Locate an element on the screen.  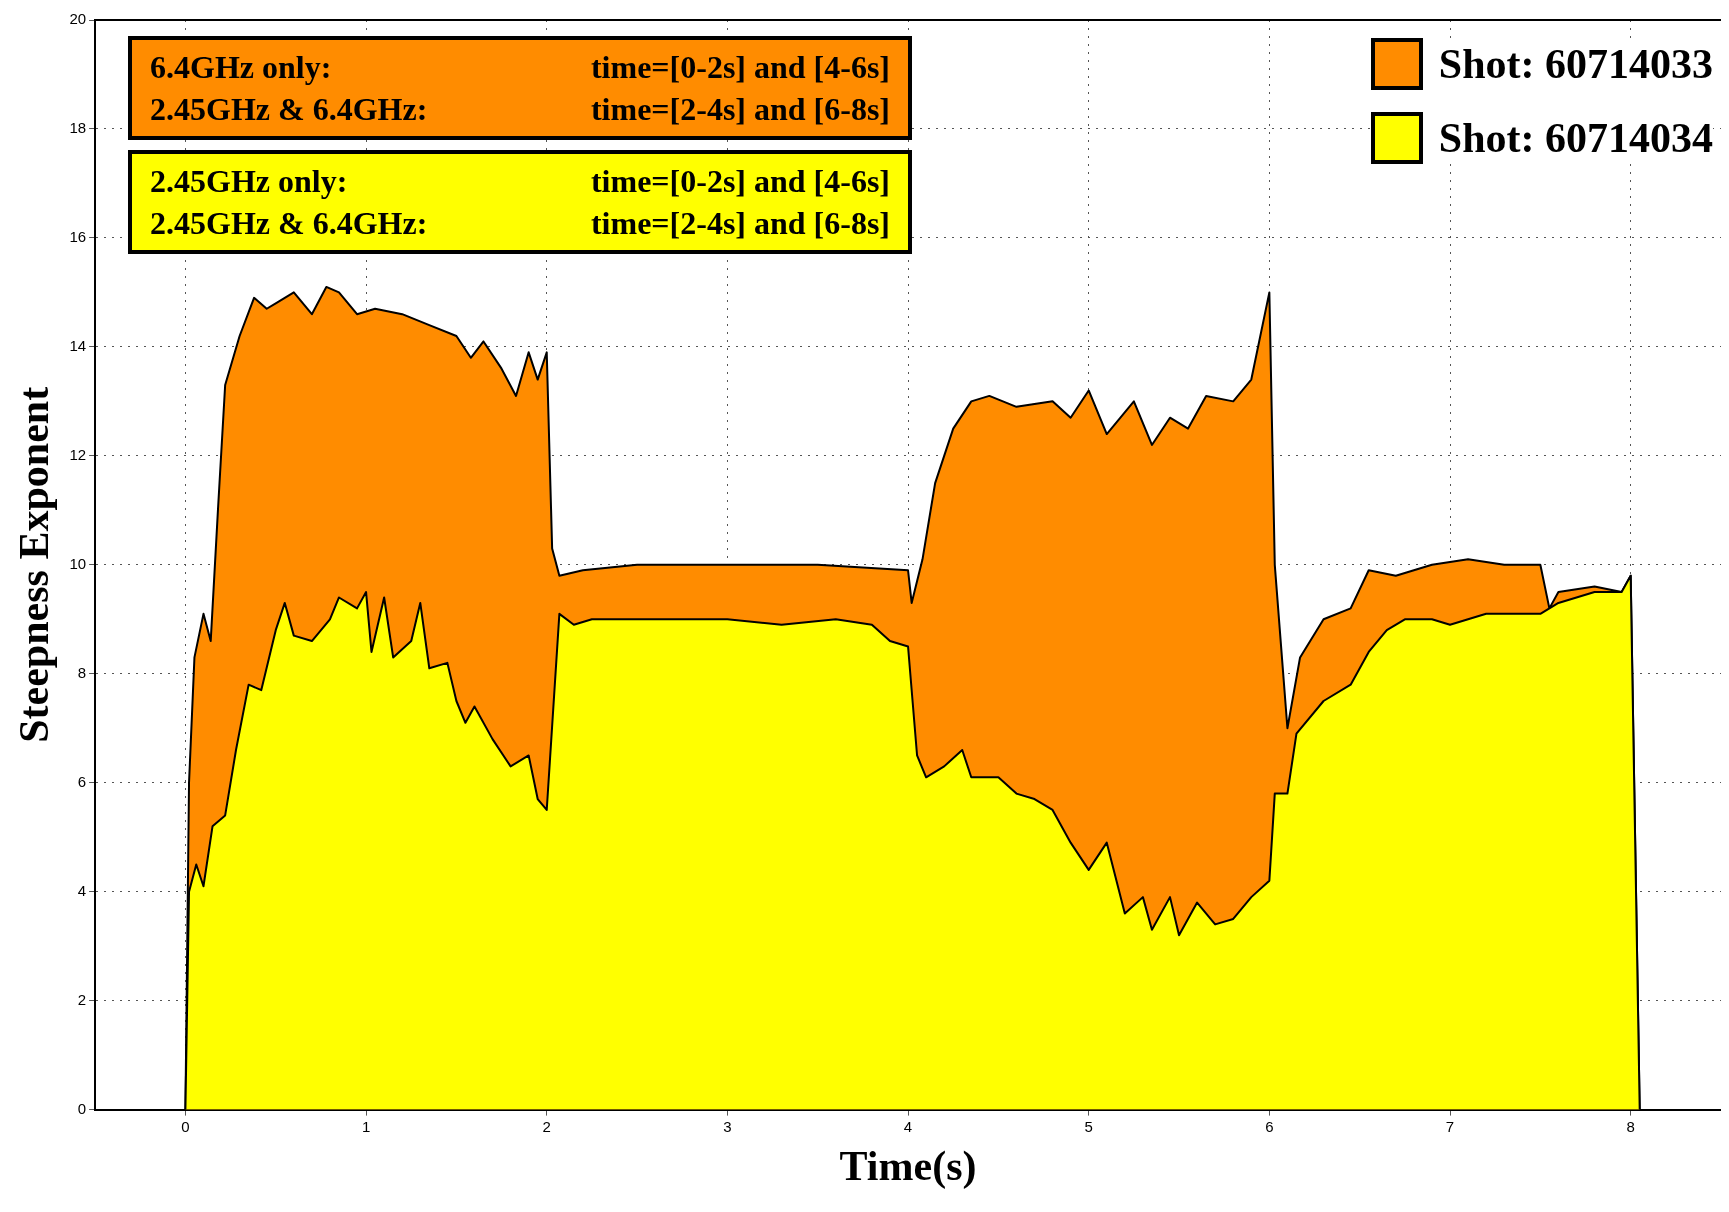
y-tick-label: 20 is located at coordinates (78, 19).